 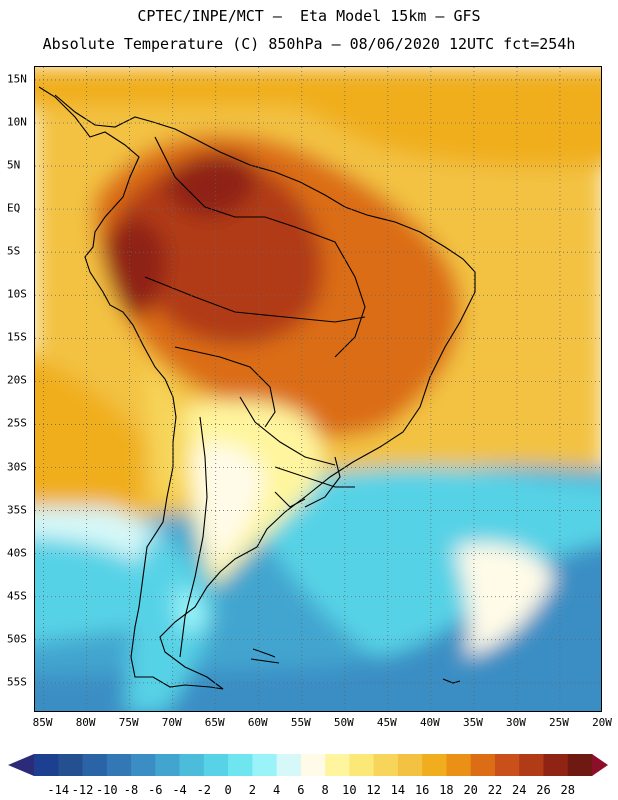 I want to click on longitude-label: 45W, so click(x=386, y=722).